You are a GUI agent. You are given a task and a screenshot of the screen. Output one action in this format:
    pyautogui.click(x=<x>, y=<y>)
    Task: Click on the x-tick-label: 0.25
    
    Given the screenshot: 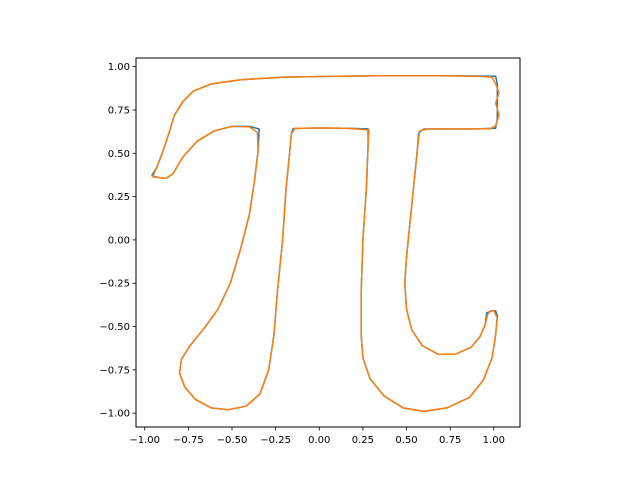 What is the action you would take?
    pyautogui.click(x=363, y=440)
    